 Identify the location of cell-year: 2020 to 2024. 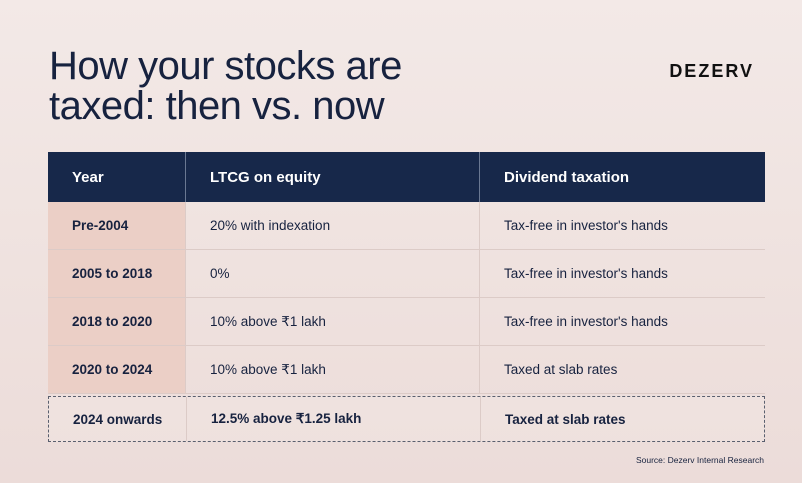
(116, 369).